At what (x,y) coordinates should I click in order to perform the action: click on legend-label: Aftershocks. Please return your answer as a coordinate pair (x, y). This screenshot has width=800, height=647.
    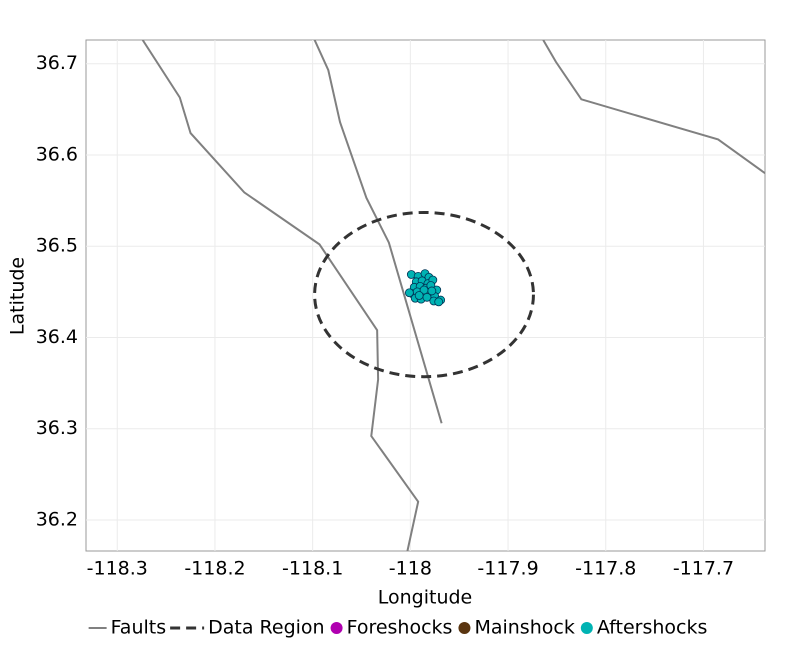
    Looking at the image, I should click on (652, 628).